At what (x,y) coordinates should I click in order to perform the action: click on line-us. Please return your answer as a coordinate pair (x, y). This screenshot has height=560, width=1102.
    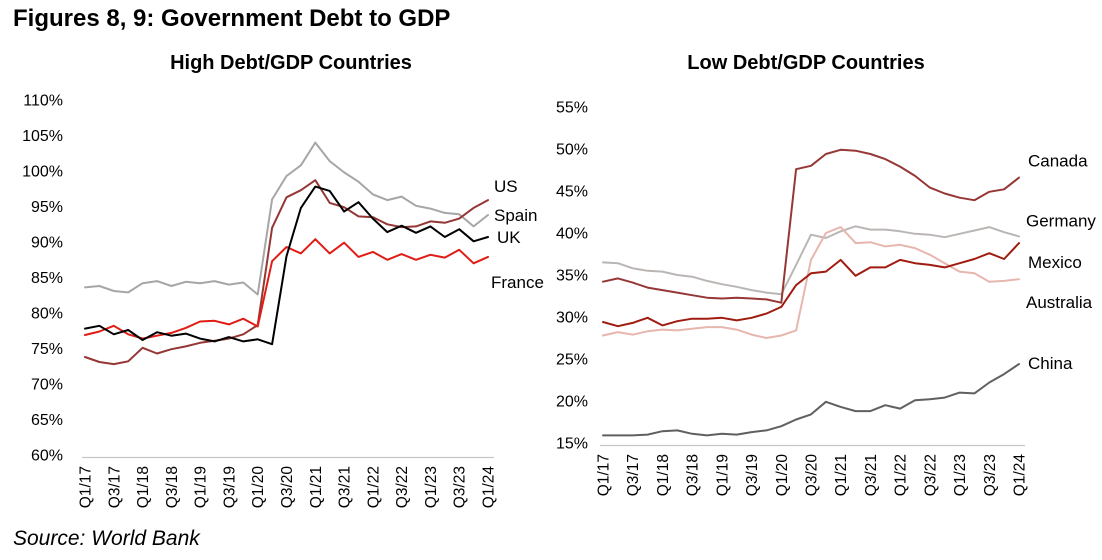
    Looking at the image, I should click on (286, 272).